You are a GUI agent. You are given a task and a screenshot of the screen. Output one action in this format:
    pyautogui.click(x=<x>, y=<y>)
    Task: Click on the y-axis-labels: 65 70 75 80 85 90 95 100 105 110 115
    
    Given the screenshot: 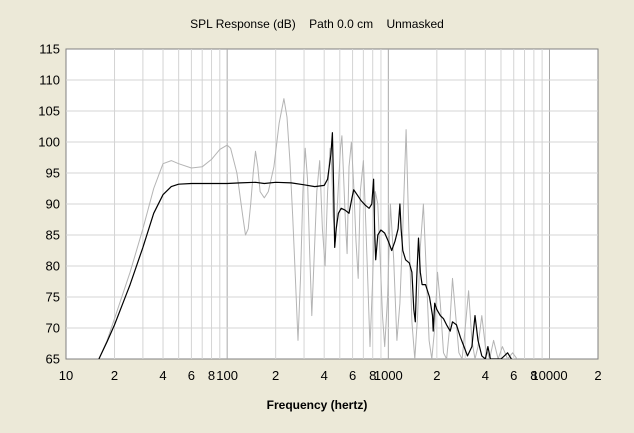 What is the action you would take?
    pyautogui.click(x=49, y=204)
    